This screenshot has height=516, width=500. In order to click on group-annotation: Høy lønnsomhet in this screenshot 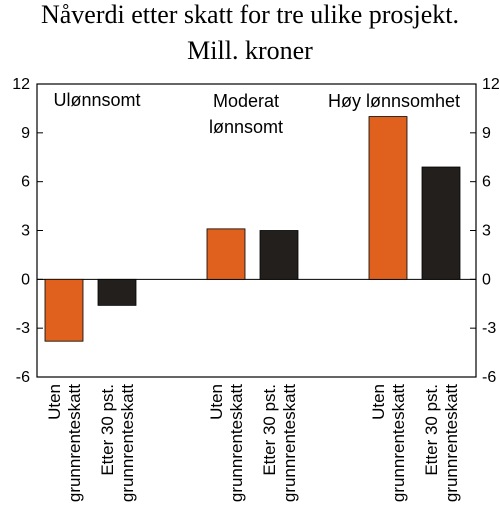, I will do `click(394, 101)`.